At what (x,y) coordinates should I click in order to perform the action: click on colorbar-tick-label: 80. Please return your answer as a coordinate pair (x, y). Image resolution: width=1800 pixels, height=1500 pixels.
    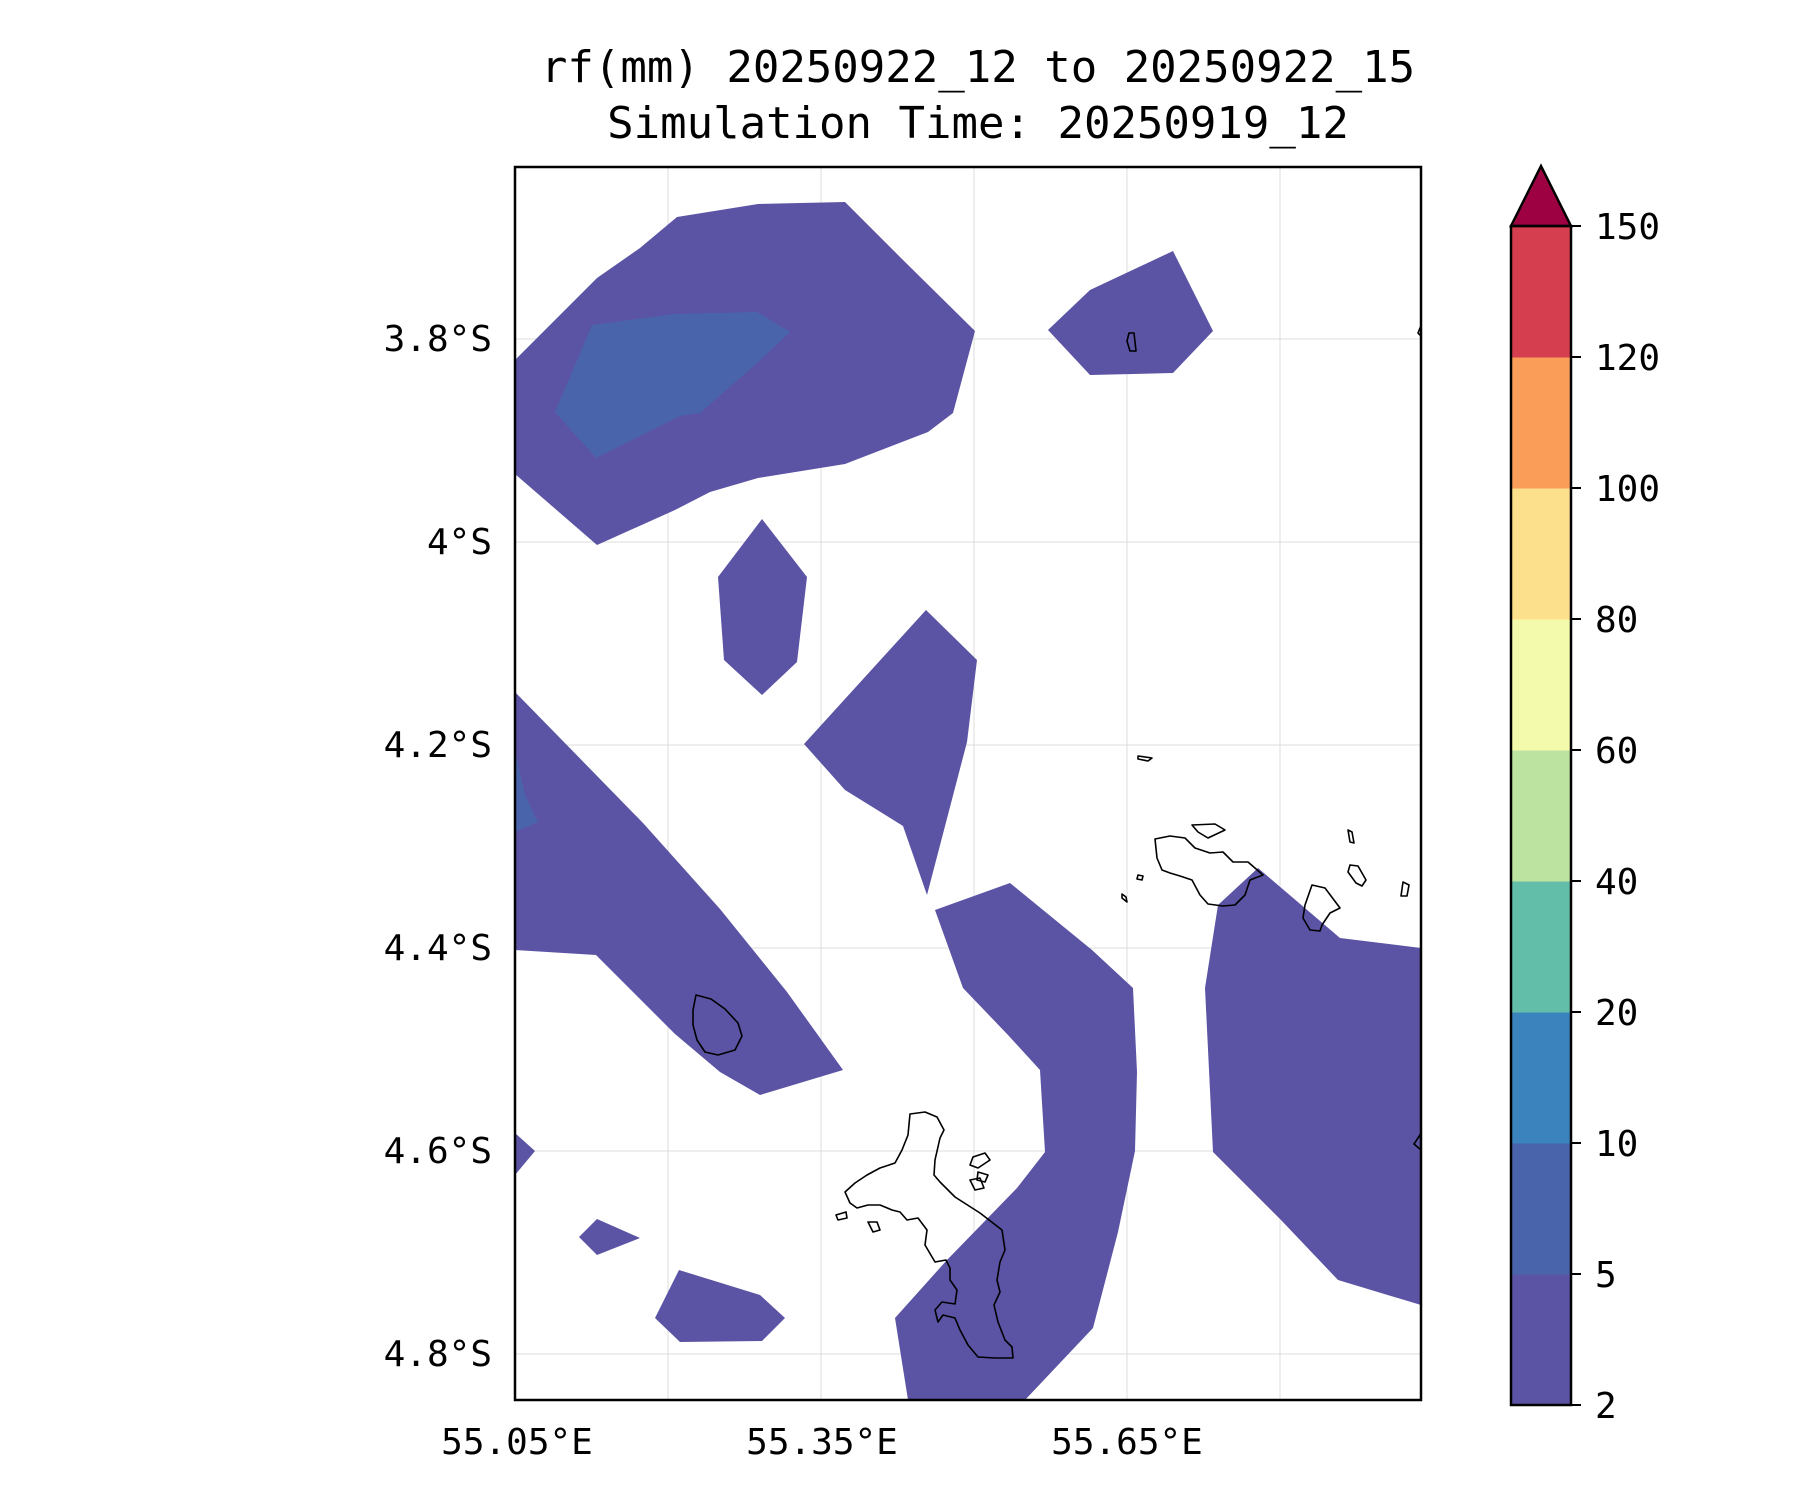
    Looking at the image, I should click on (1616, 620).